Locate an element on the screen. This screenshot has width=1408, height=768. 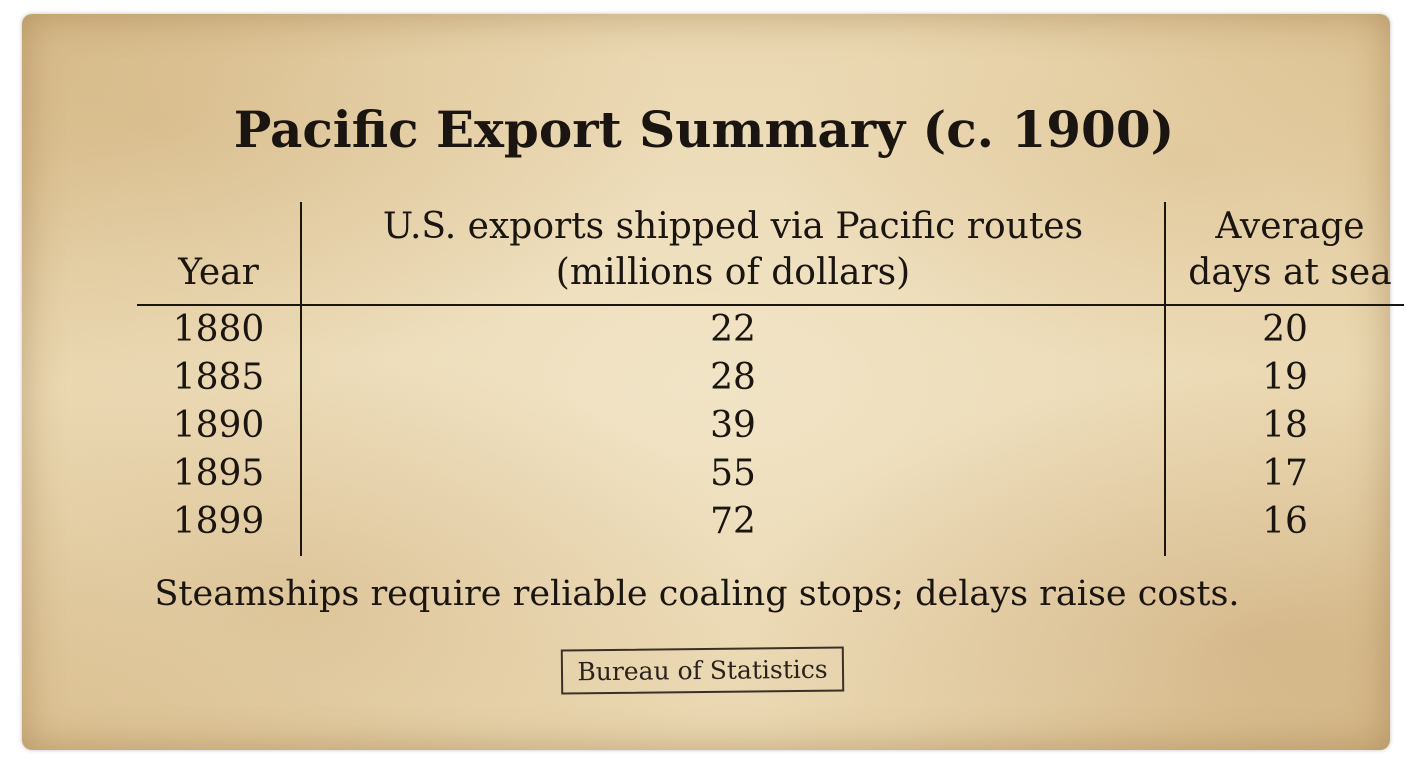
table-cell: 22 is located at coordinates (733, 329).